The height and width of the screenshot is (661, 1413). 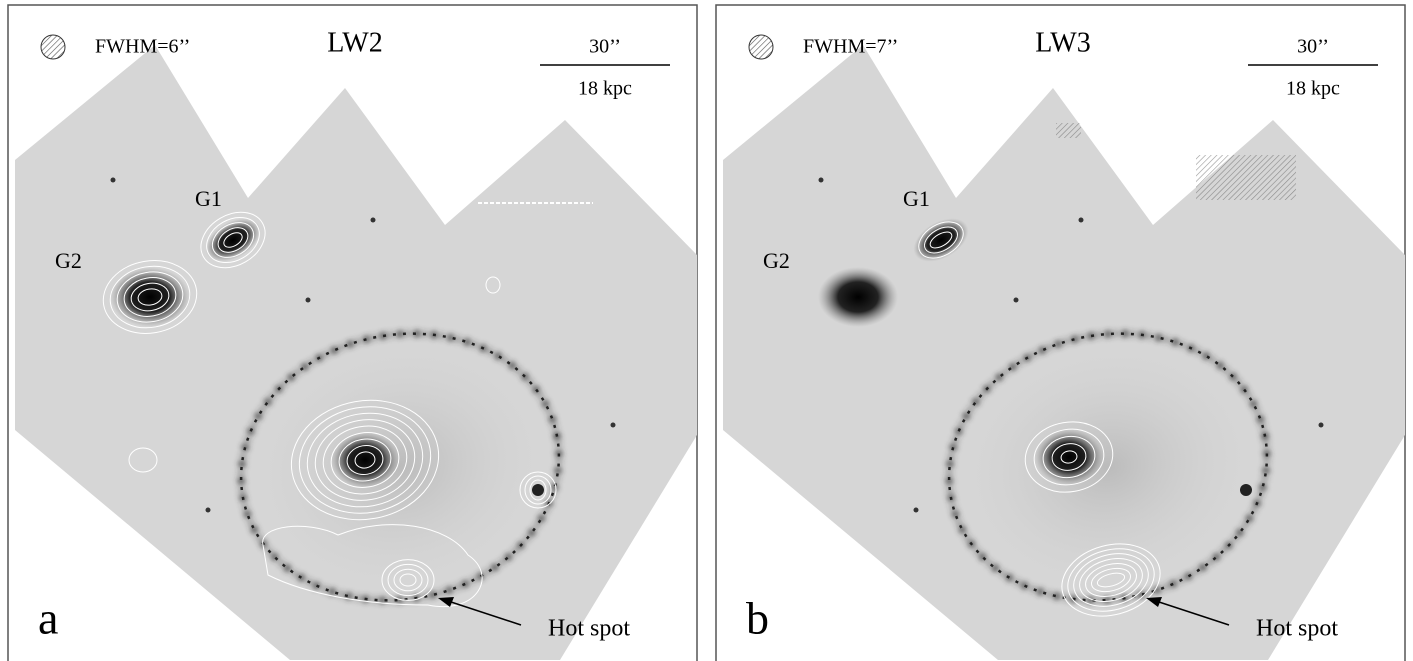 I want to click on galaxy-g1, so click(x=233, y=240).